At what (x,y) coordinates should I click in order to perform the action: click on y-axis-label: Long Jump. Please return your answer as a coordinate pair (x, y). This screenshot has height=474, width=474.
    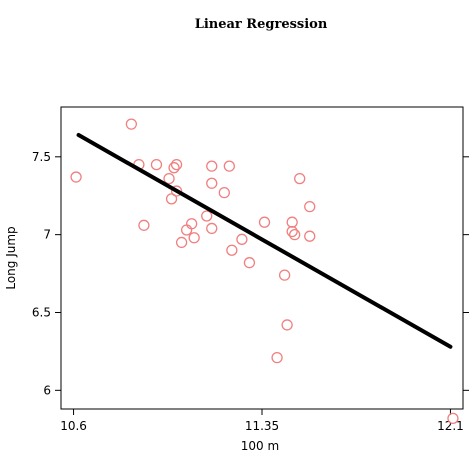
    Looking at the image, I should click on (11, 257).